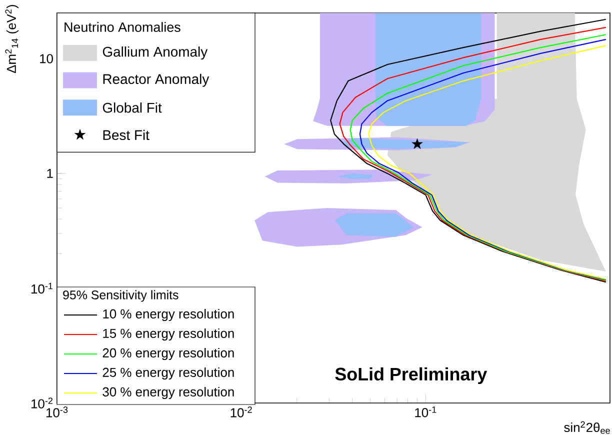 The image size is (612, 435). I want to click on legend-label: 25 % energy resolution, so click(168, 373).